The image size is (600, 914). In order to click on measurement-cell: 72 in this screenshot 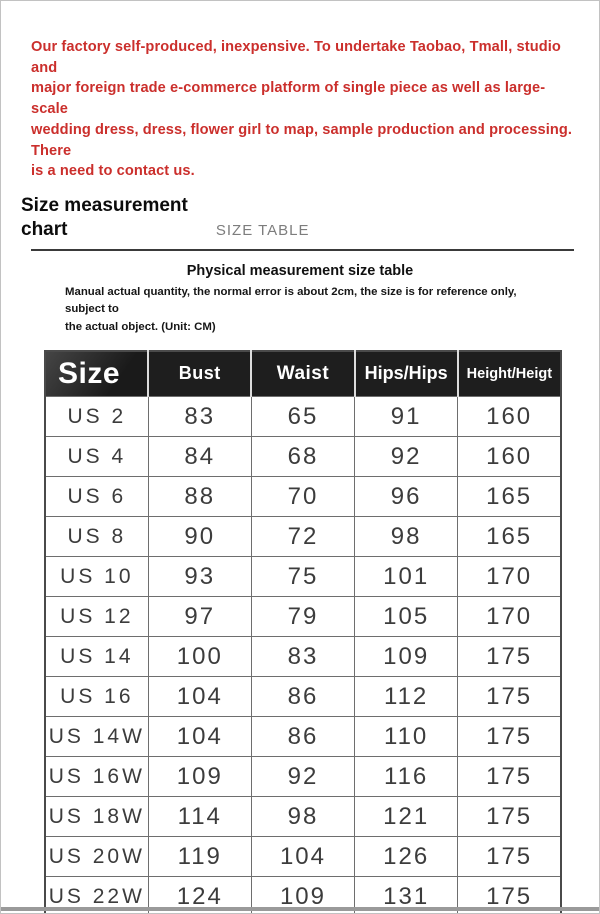, I will do `click(303, 537)`.